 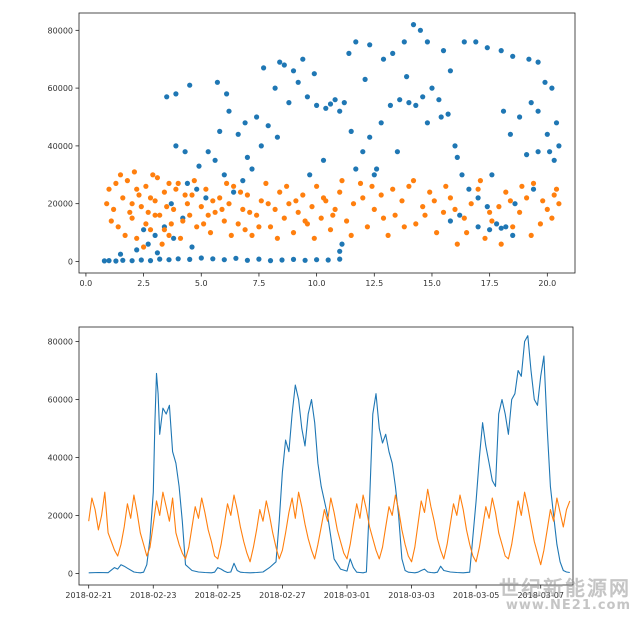 I want to click on y-tick-label-0: 0, so click(x=70, y=573).